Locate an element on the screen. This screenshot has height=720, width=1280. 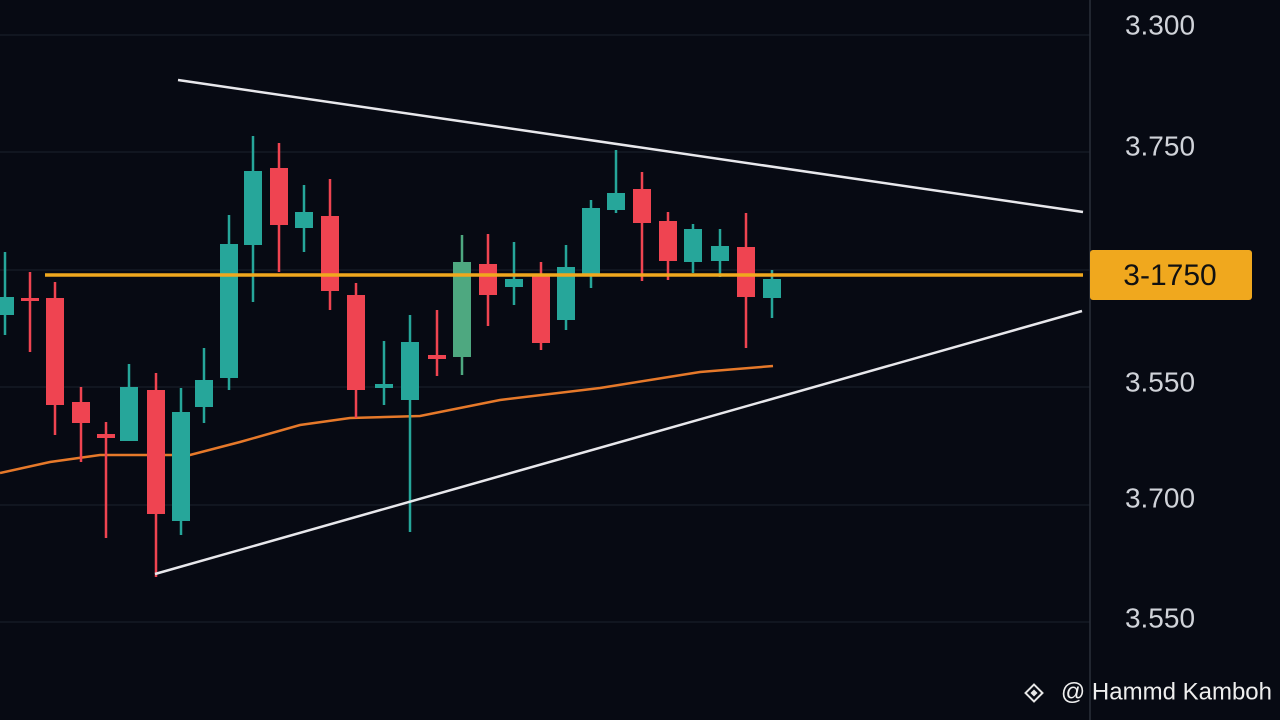
axis-labels: 3.300 3.750 3.550 3.700 3.550 is located at coordinates (1160, 321).